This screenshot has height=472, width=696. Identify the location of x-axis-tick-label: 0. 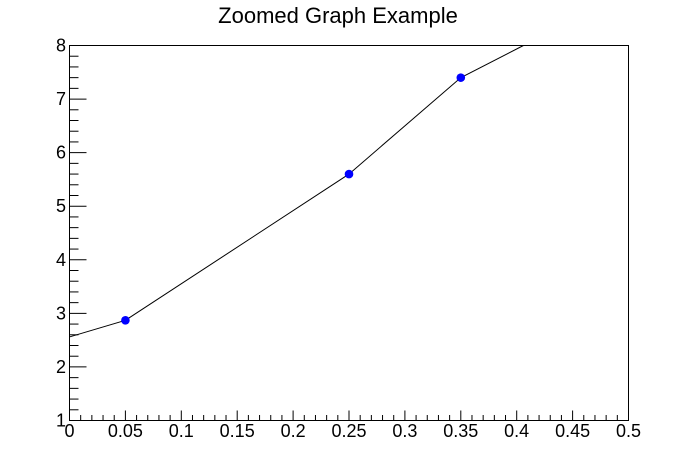
(69, 431).